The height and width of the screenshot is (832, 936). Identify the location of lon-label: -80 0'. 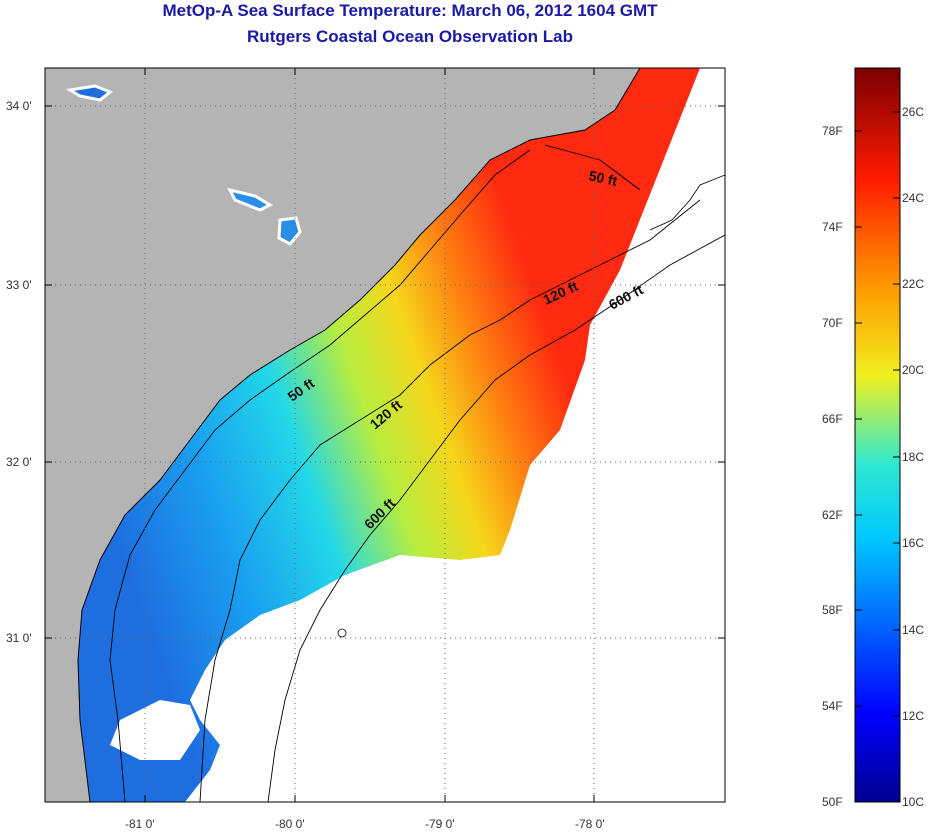
(290, 824).